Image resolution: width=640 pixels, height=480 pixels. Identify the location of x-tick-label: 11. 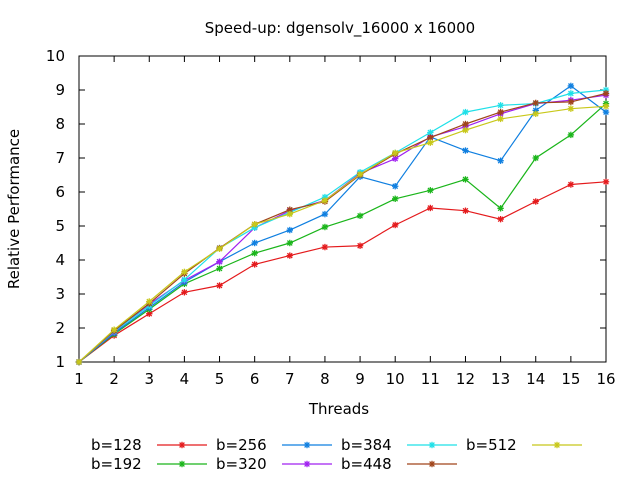
(430, 379).